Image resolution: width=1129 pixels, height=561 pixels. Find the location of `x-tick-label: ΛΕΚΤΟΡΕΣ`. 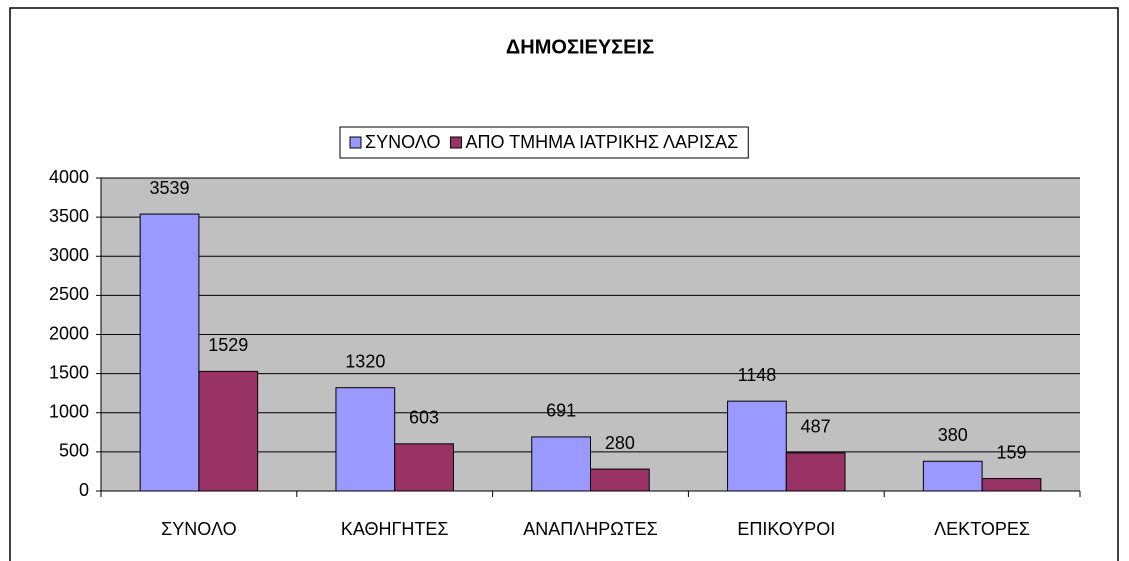

x-tick-label: ΛΕΚΤΟΡΕΣ is located at coordinates (982, 529).